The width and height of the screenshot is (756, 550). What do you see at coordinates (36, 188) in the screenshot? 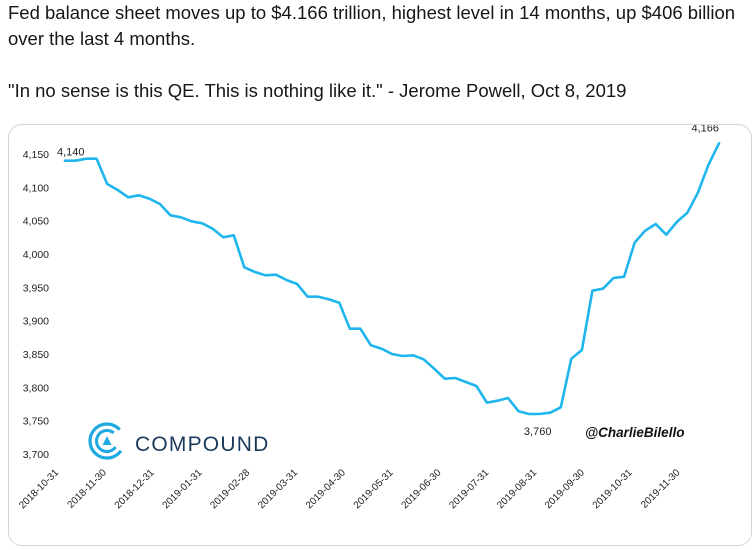
I see `y-tick-label: 4,100` at bounding box center [36, 188].